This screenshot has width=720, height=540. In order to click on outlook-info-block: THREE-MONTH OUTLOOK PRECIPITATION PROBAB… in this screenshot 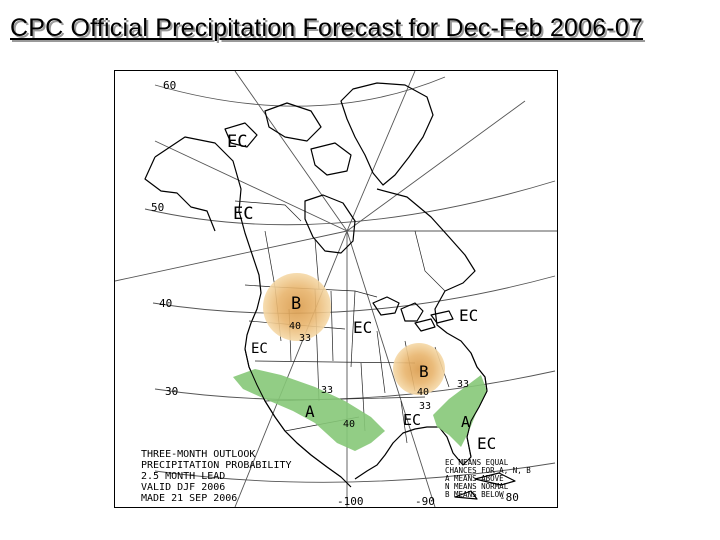, I will do `click(216, 476)`.